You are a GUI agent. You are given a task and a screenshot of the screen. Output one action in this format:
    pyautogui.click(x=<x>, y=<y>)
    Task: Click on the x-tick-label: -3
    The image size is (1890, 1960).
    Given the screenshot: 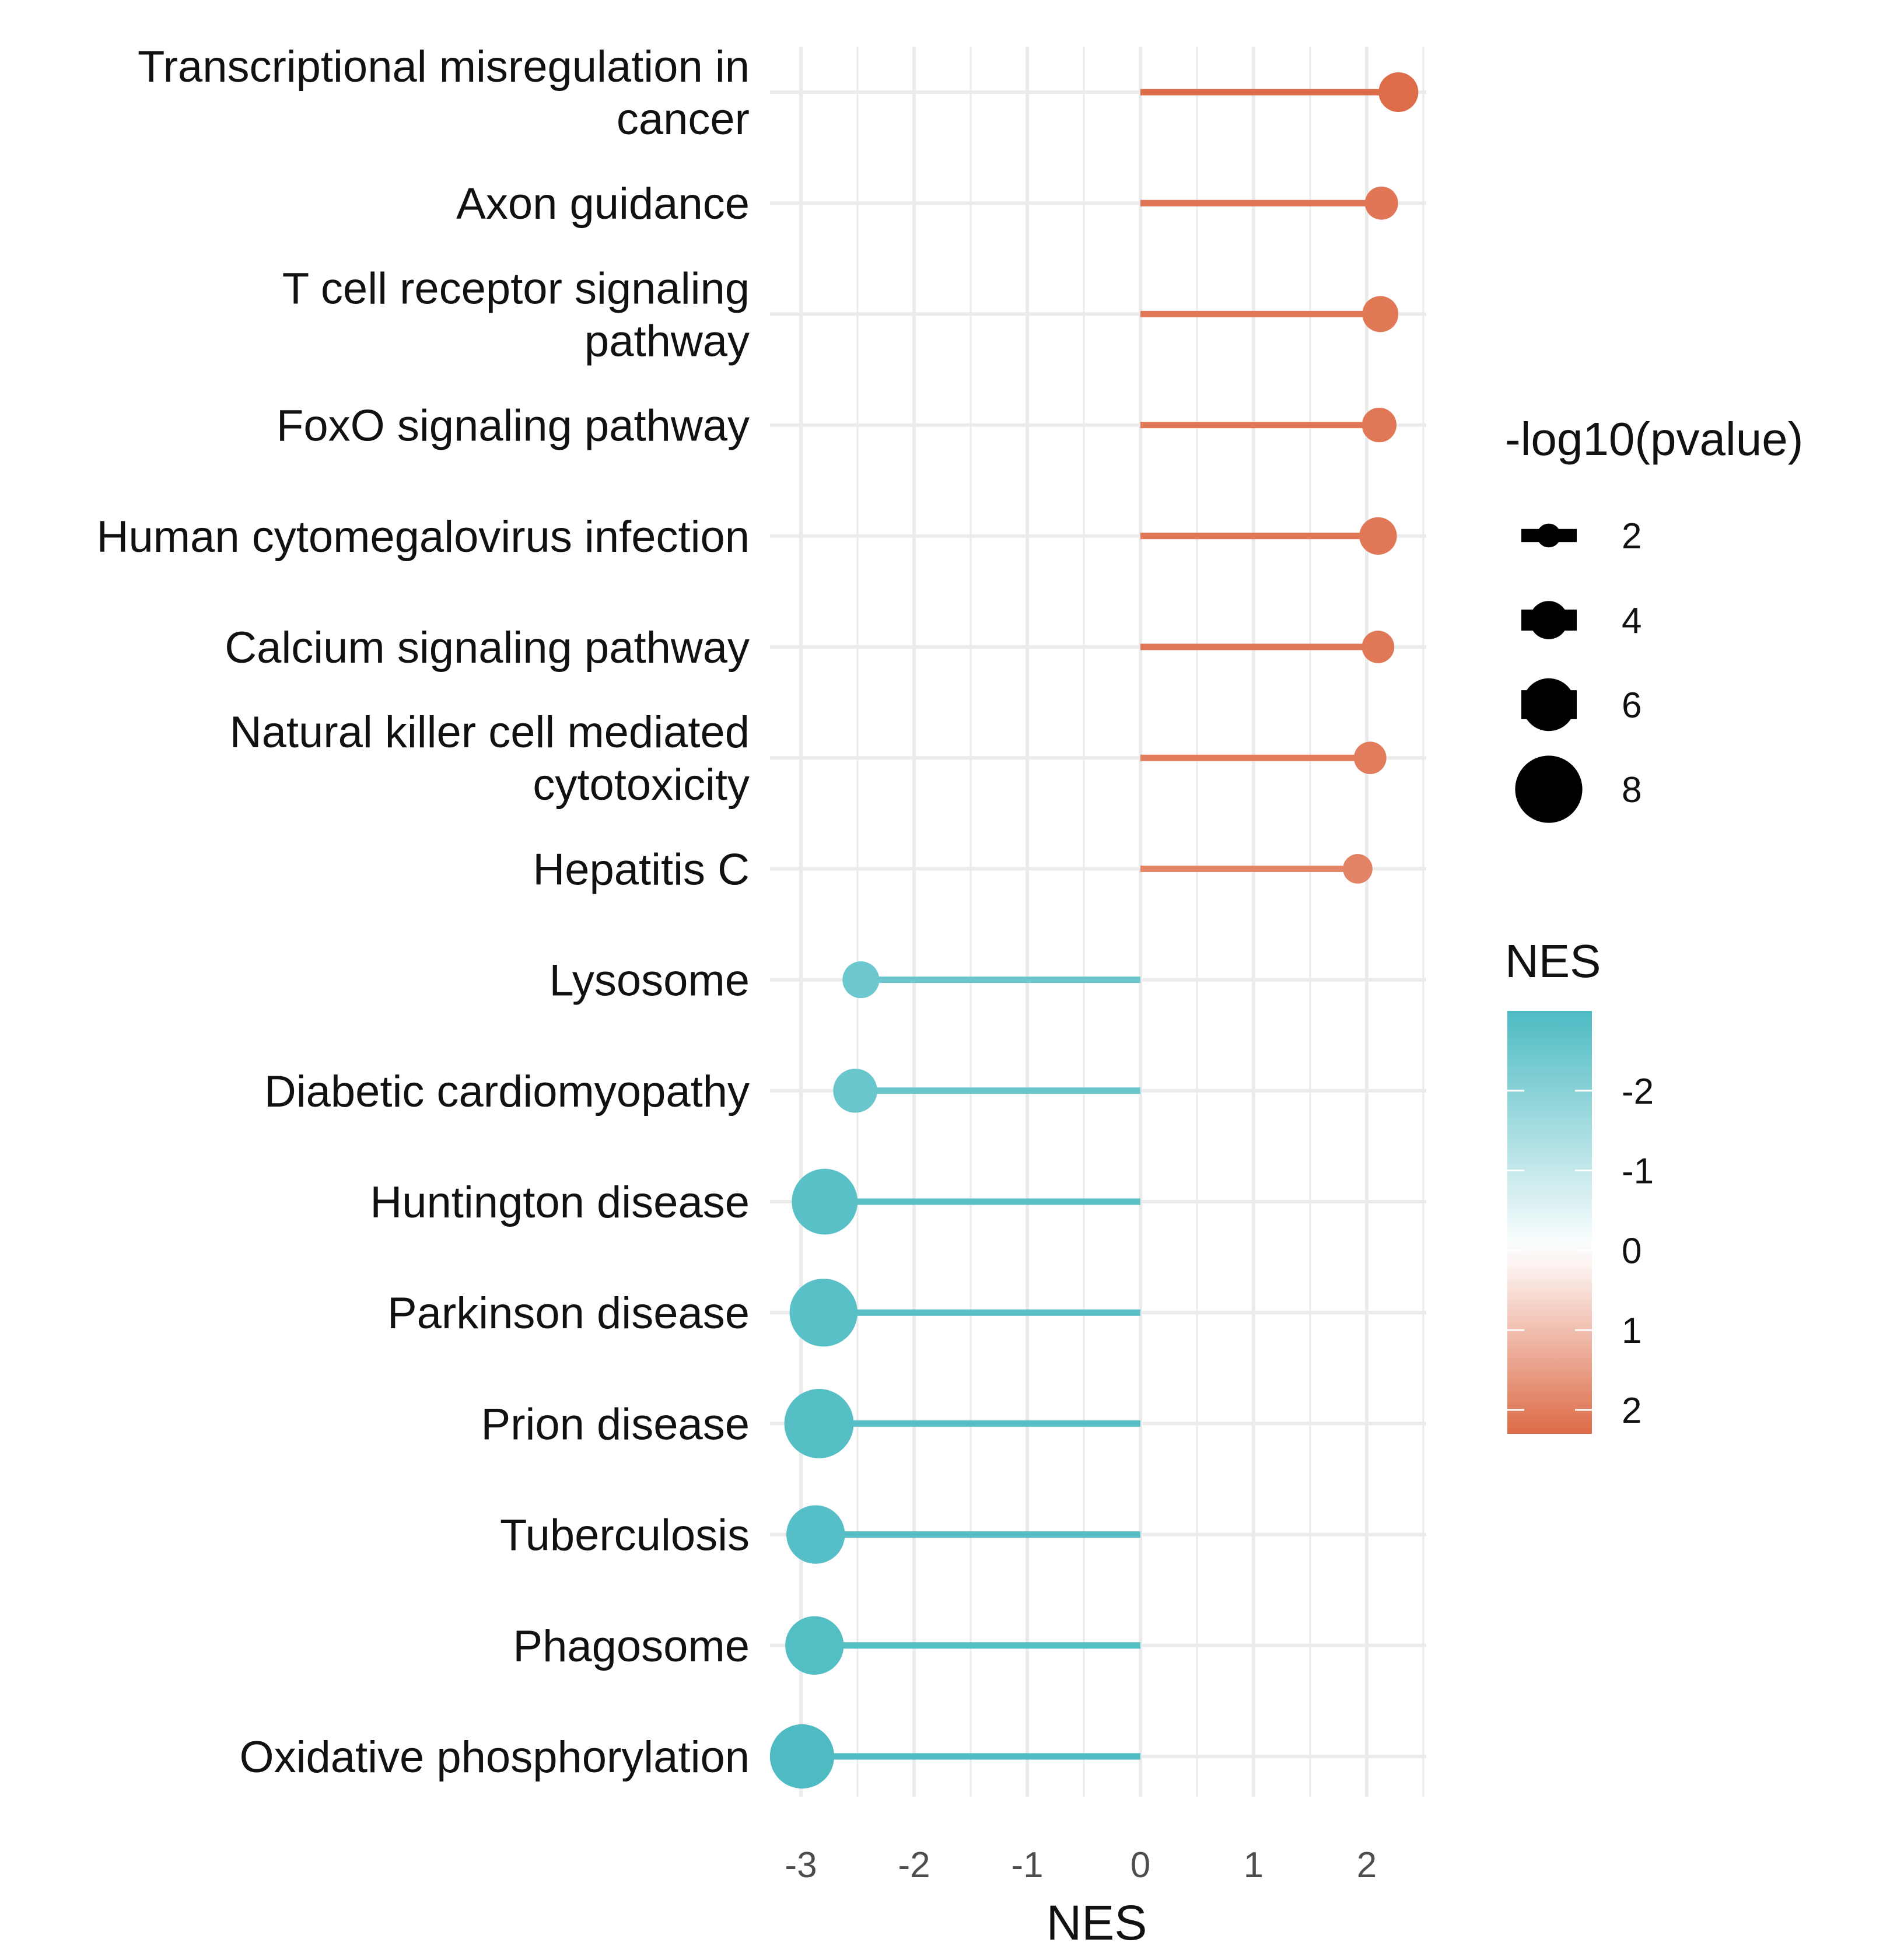 What is the action you would take?
    pyautogui.click(x=801, y=1865)
    